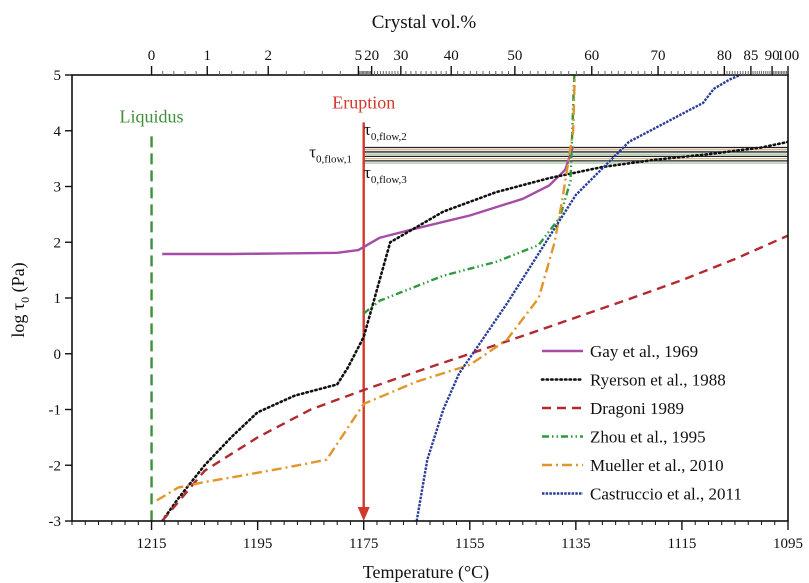 Image resolution: width=809 pixels, height=583 pixels. What do you see at coordinates (152, 116) in the screenshot?
I see `liquidus-label: Liquidus` at bounding box center [152, 116].